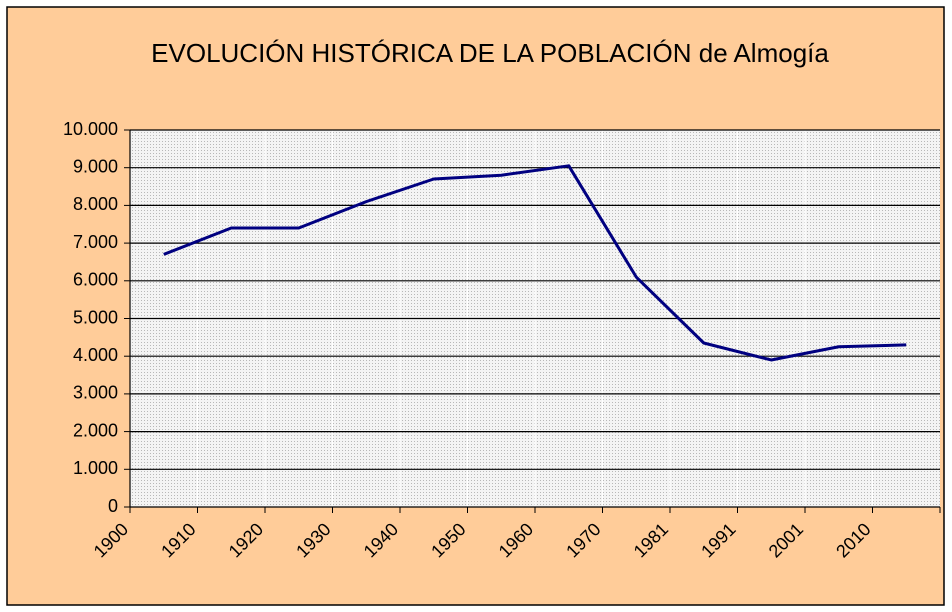  I want to click on y-tick-label: 2.000, so click(95, 430).